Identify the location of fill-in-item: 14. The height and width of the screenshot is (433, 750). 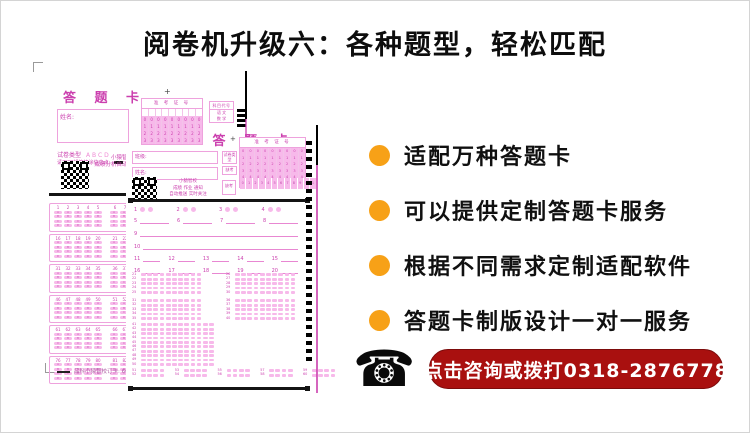
(250, 258).